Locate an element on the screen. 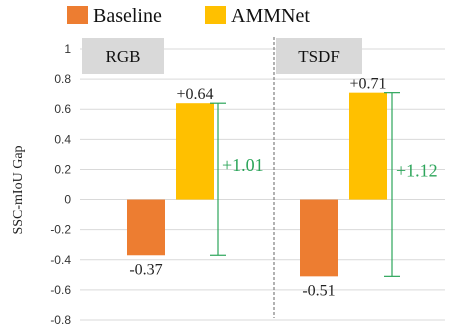 This screenshot has width=453, height=331. y-tick-label: 0.2 is located at coordinates (62, 169).